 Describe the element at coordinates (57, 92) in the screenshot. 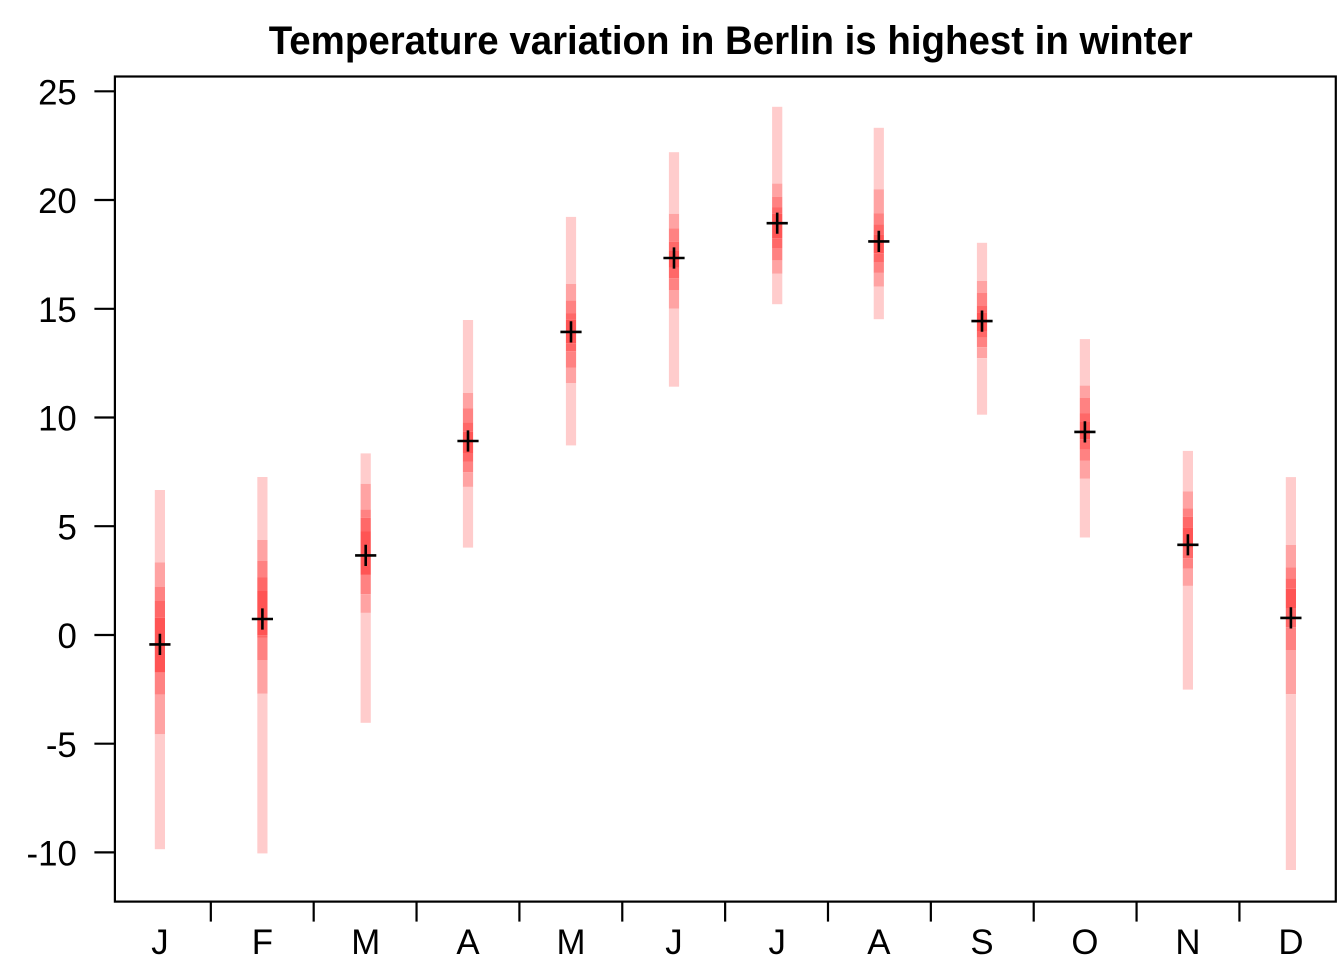

I see `svg-text: 25` at that location.